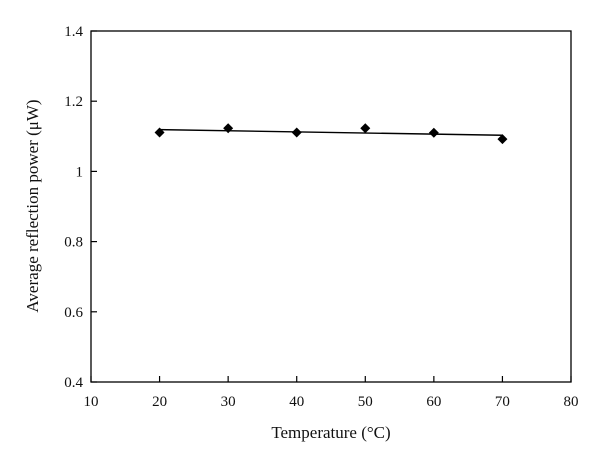 This screenshot has width=600, height=462. Describe the element at coordinates (32, 205) in the screenshot. I see `y-axis-label: Average reflection power (μW)` at that location.